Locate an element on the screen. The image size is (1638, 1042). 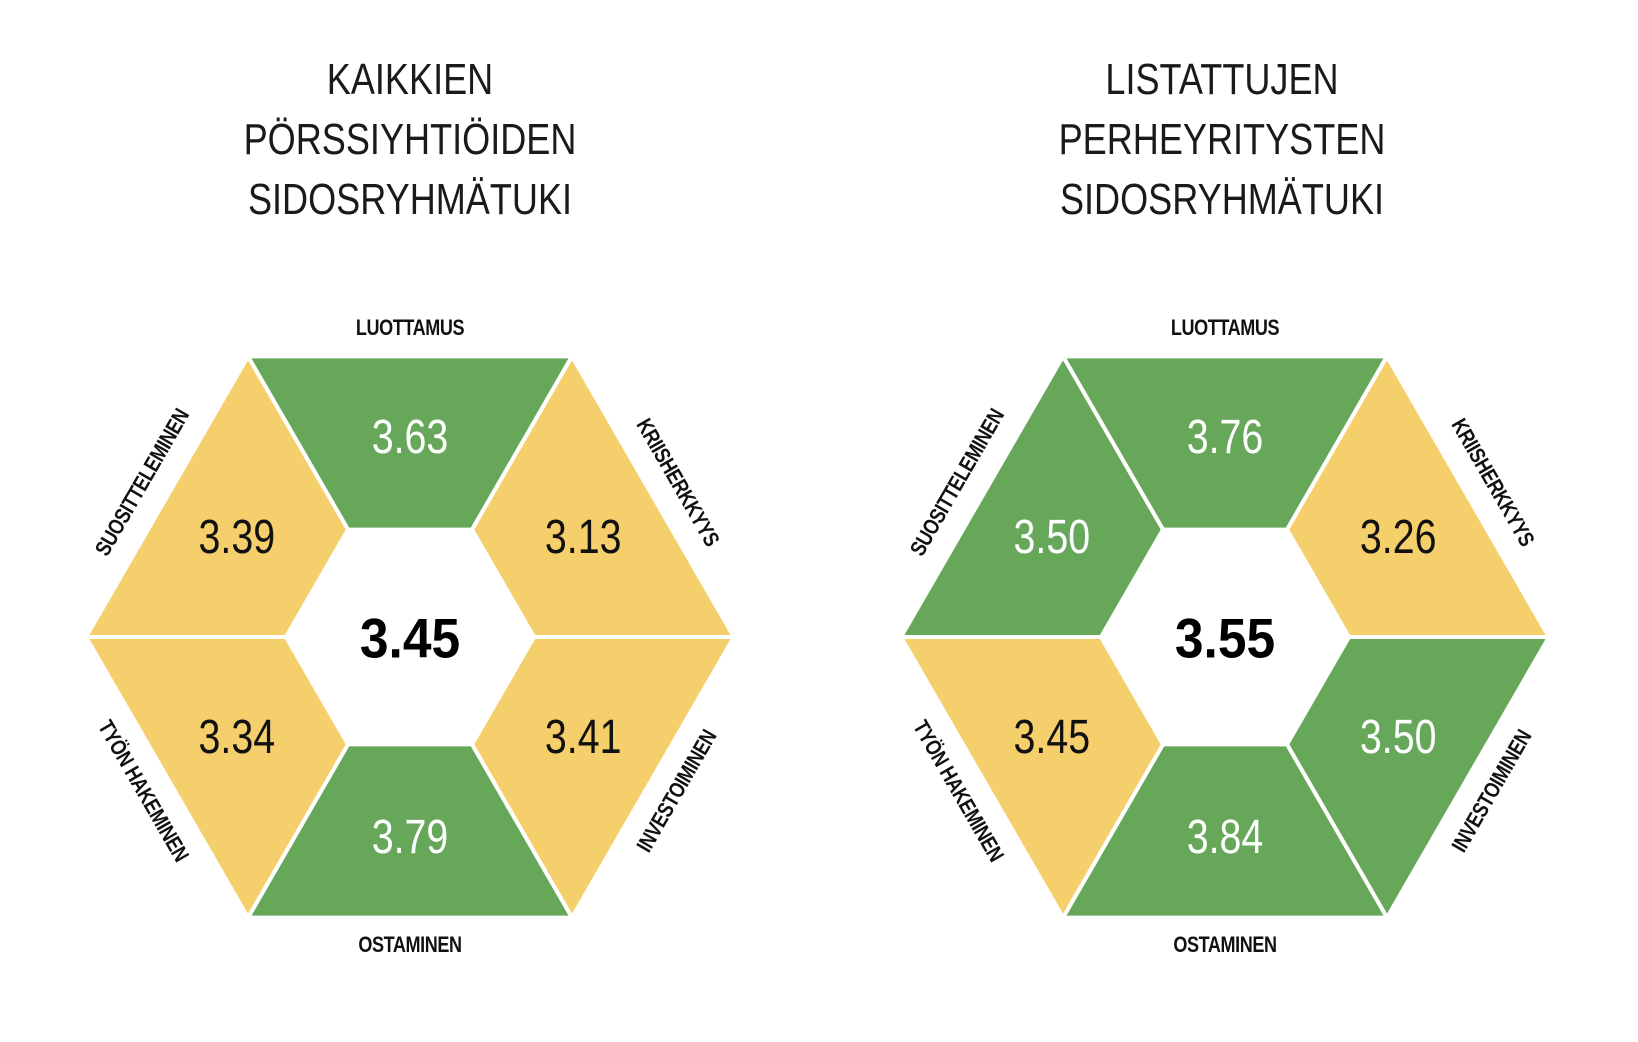
segment-value-upper-right: 3.13 is located at coordinates (583, 537).